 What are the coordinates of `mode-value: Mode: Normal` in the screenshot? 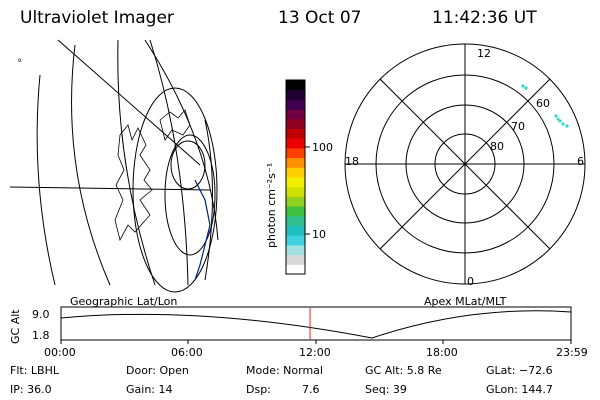 It's located at (284, 370).